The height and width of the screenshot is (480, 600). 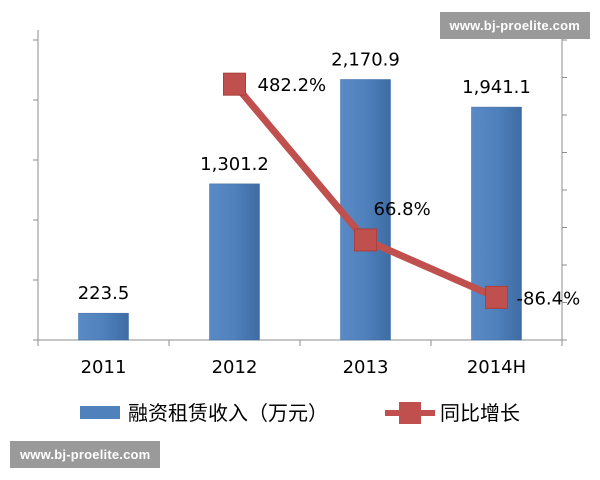 I want to click on x-tick-label: 2014H, so click(x=496, y=367).